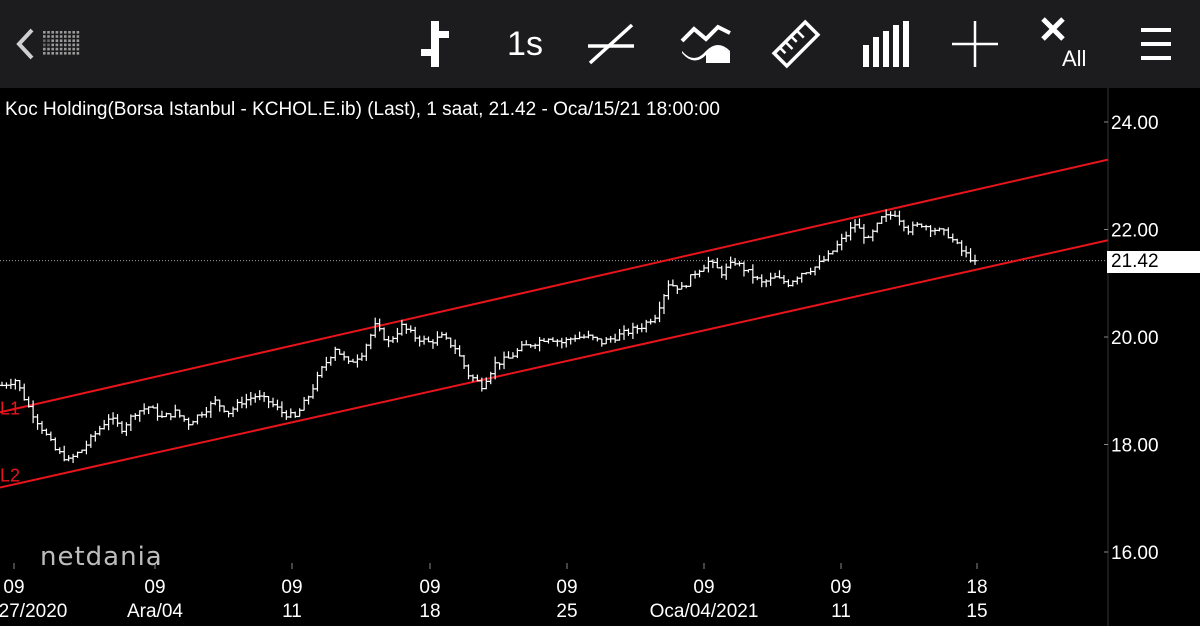 The height and width of the screenshot is (626, 1200). I want to click on back-chevron-icon, so click(25, 44).